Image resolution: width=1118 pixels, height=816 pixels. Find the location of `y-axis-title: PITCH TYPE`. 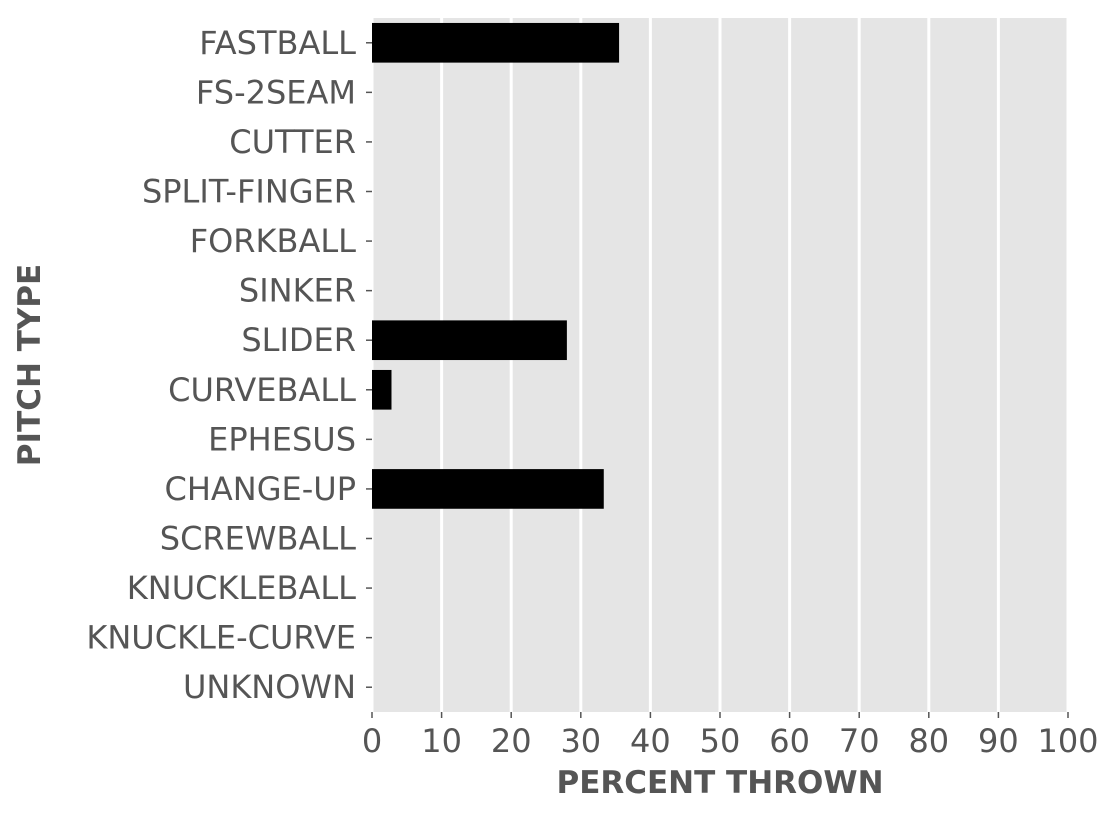

y-axis-title: PITCH TYPE is located at coordinates (30, 365).